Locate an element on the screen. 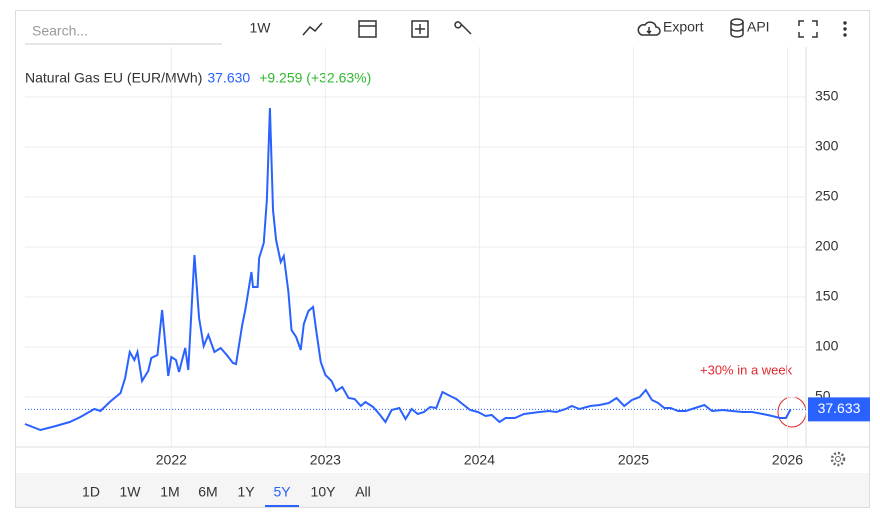 This screenshot has width=880, height=518. x-tick-label: 2023 is located at coordinates (325, 460).